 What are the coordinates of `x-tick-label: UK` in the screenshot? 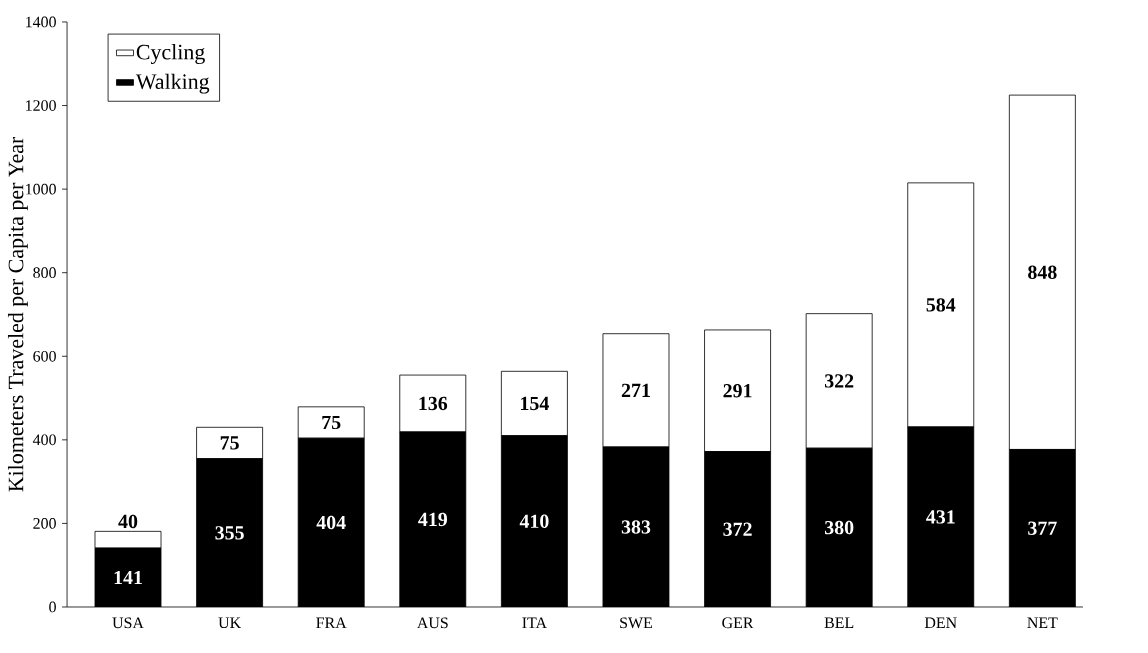 It's located at (229, 623).